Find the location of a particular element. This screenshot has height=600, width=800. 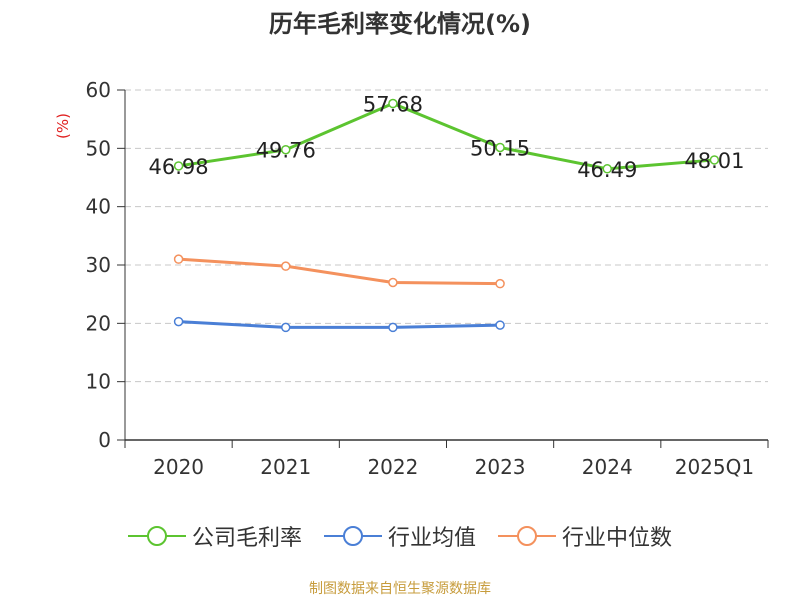

x-tick-label: 2021 is located at coordinates (285, 467).